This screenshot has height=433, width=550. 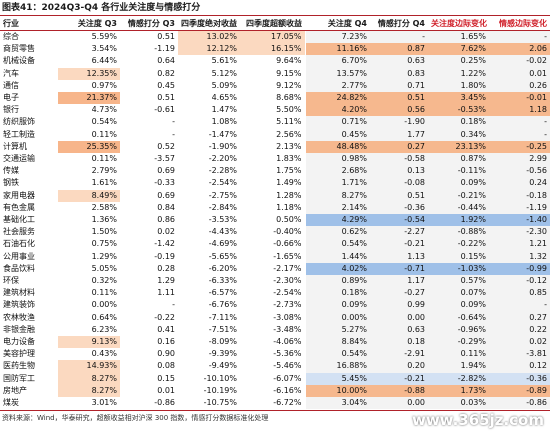 What do you see at coordinates (519, 256) in the screenshot?
I see `table-cell: 1.32` at bounding box center [519, 256].